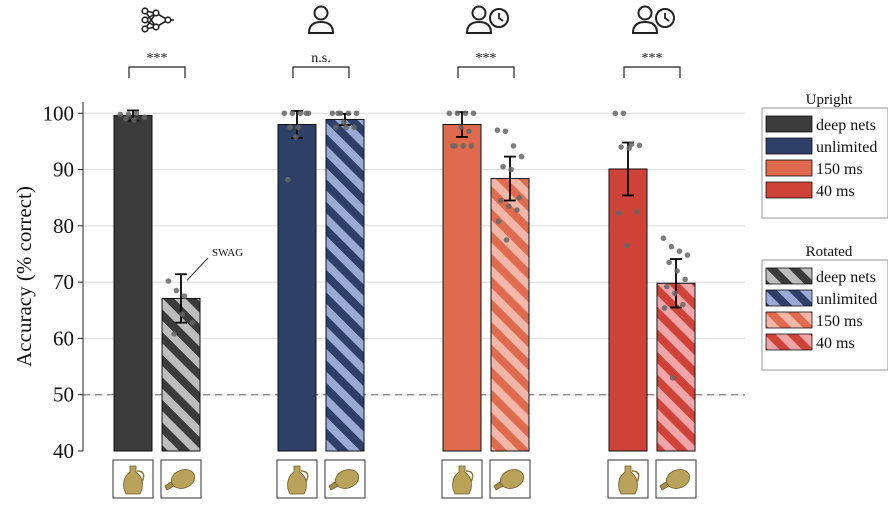 The height and width of the screenshot is (506, 888). I want to click on significance-label: n.s., so click(320, 58).